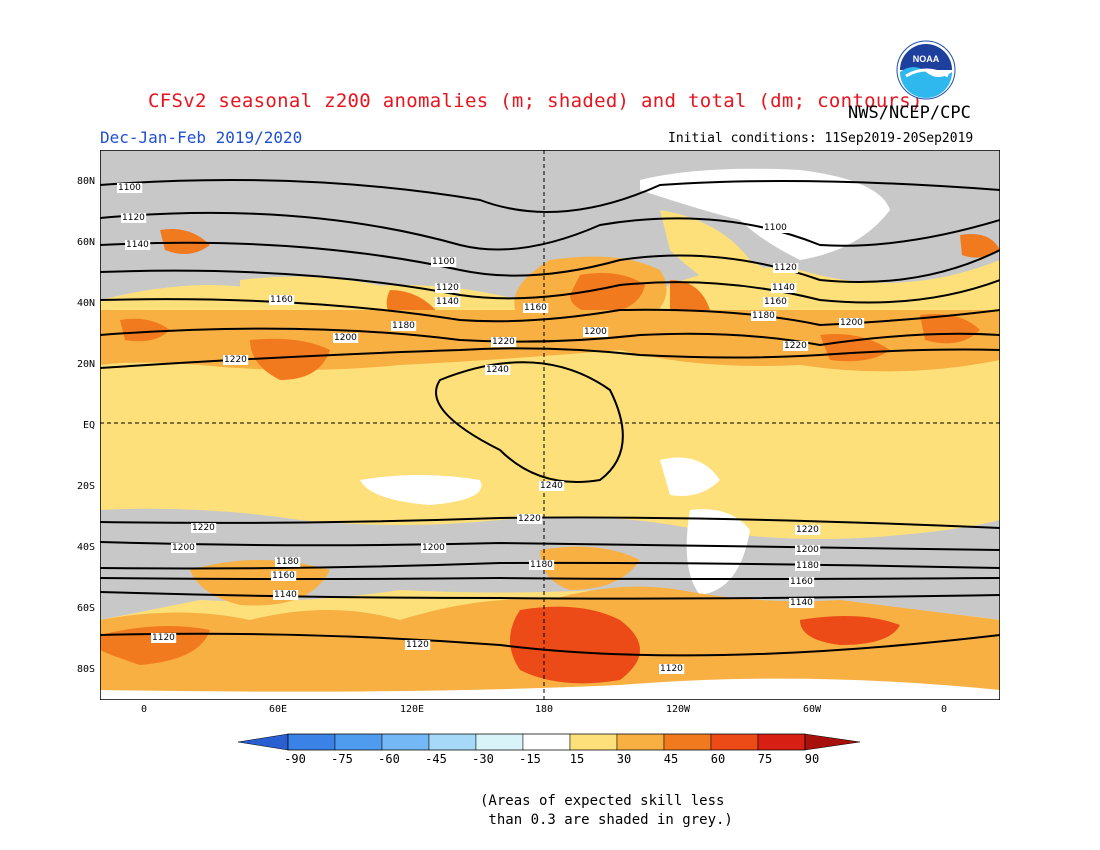 The image size is (1100, 850). Describe the element at coordinates (342, 759) in the screenshot. I see `colorbar-tick: -75` at that location.